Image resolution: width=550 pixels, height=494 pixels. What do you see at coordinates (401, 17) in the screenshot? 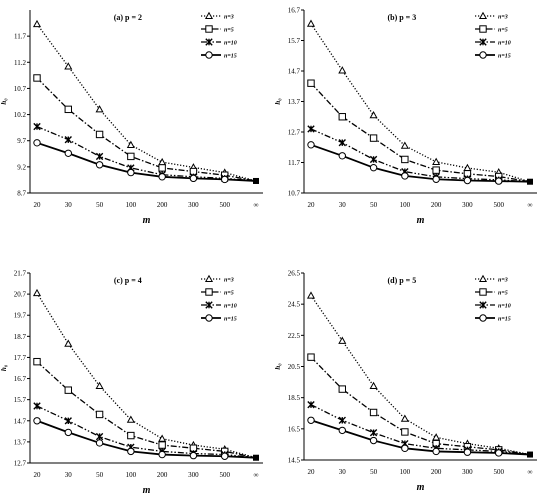
I see `panel-label: (b) p = 3` at bounding box center [401, 17].